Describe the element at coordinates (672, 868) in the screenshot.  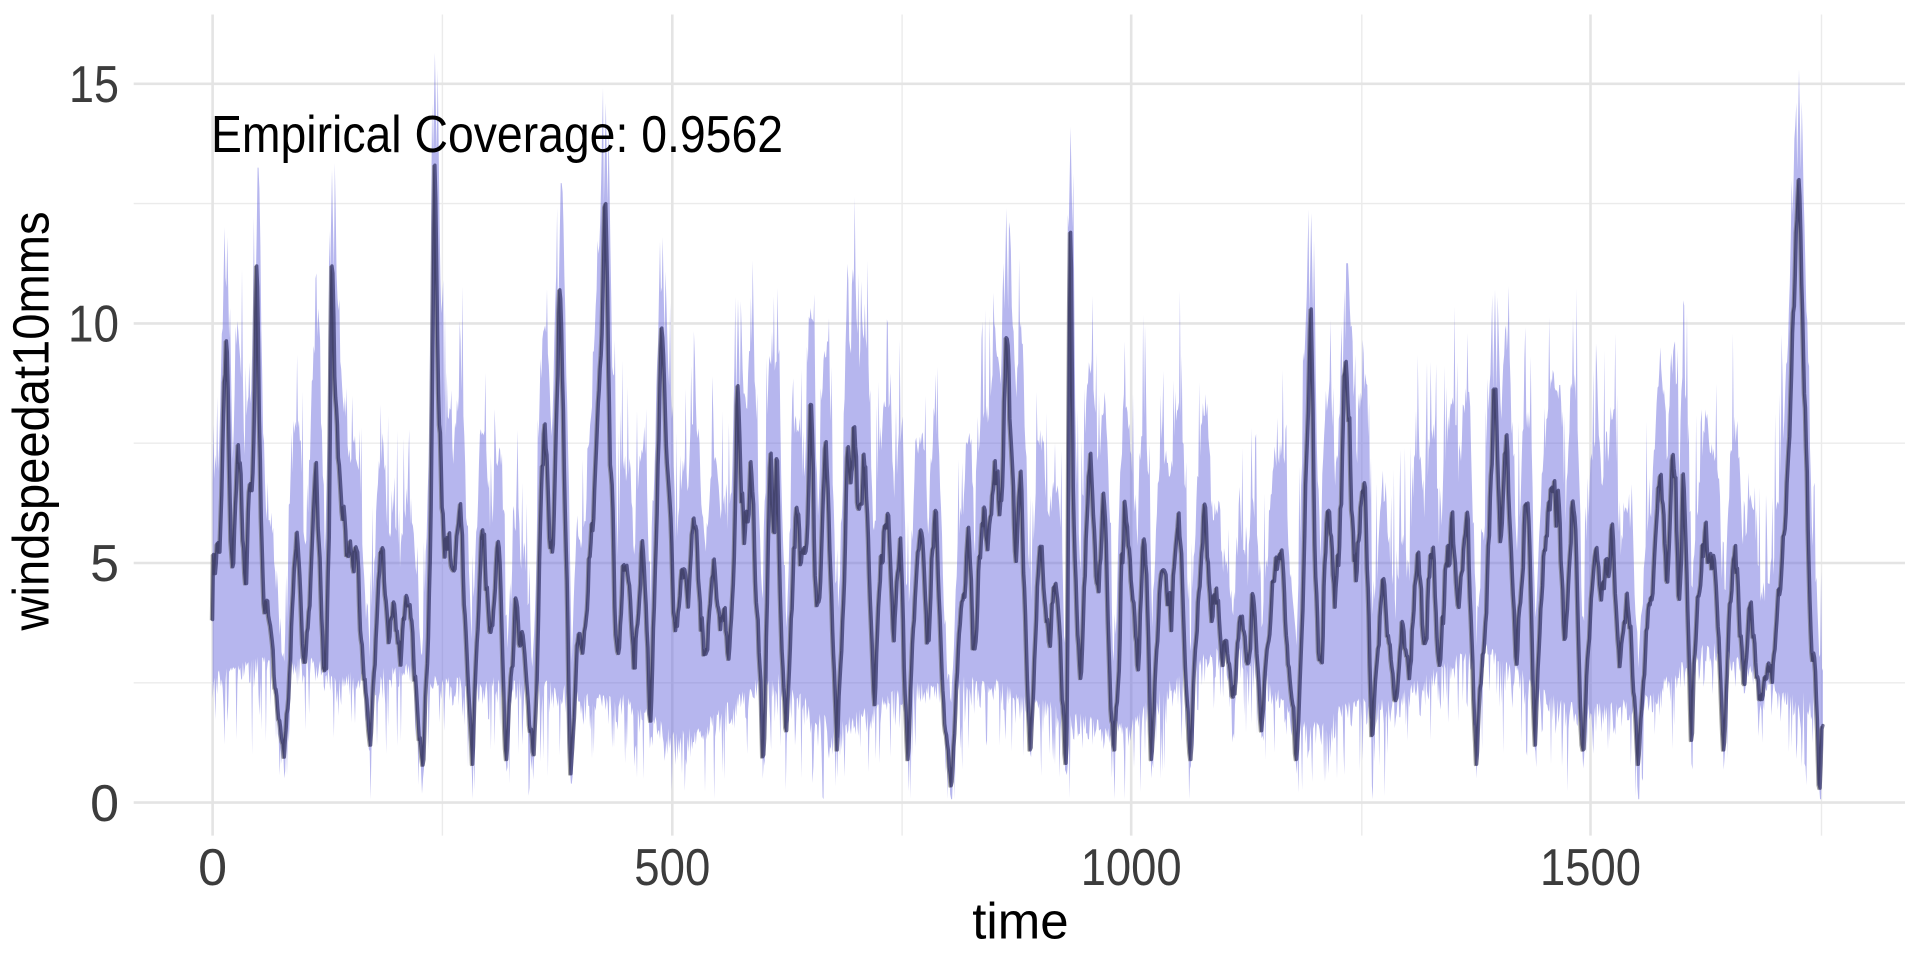
I see `svg-text: 500` at that location.